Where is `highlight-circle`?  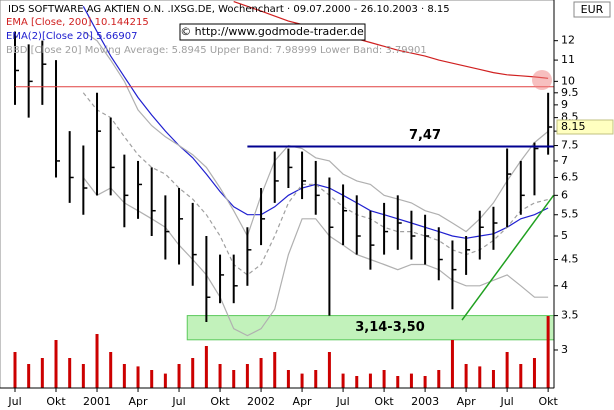 highlight-circle is located at coordinates (542, 80).